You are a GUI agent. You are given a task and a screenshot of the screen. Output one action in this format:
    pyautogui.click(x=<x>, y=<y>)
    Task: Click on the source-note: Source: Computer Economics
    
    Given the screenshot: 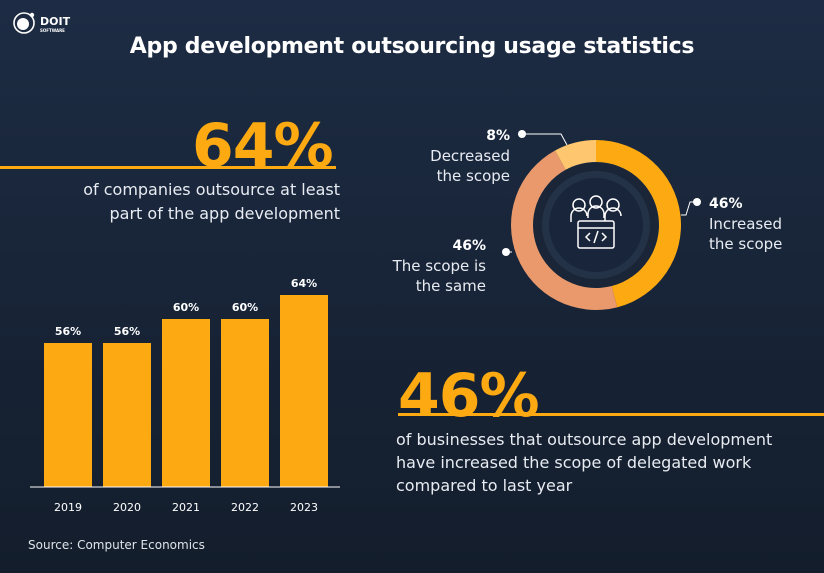 What is the action you would take?
    pyautogui.click(x=116, y=545)
    